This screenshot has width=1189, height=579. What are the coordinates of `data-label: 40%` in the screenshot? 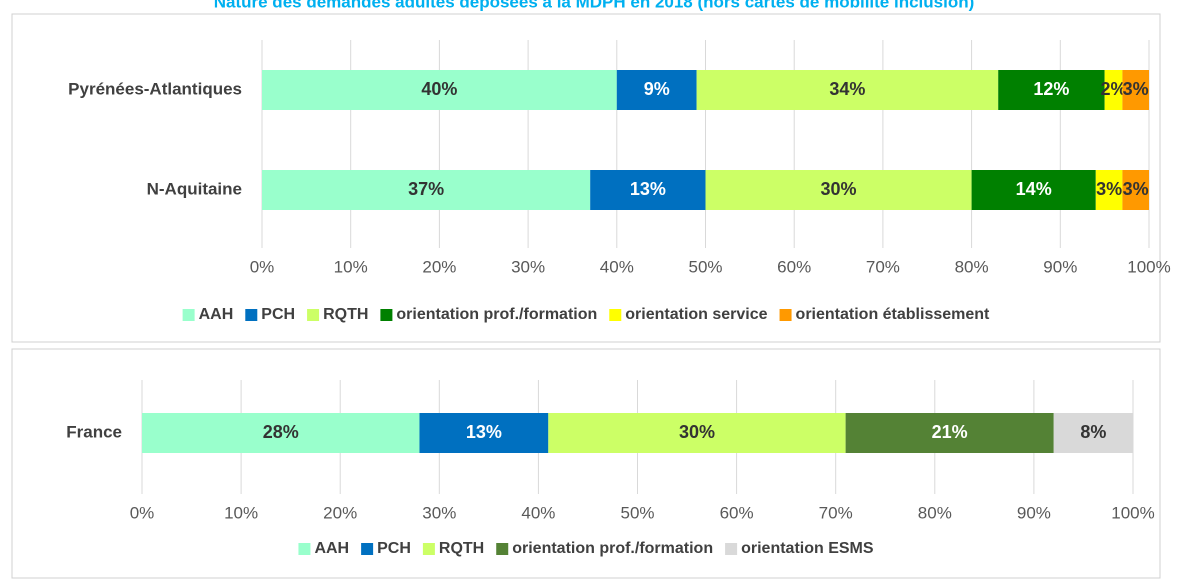 It's located at (439, 89).